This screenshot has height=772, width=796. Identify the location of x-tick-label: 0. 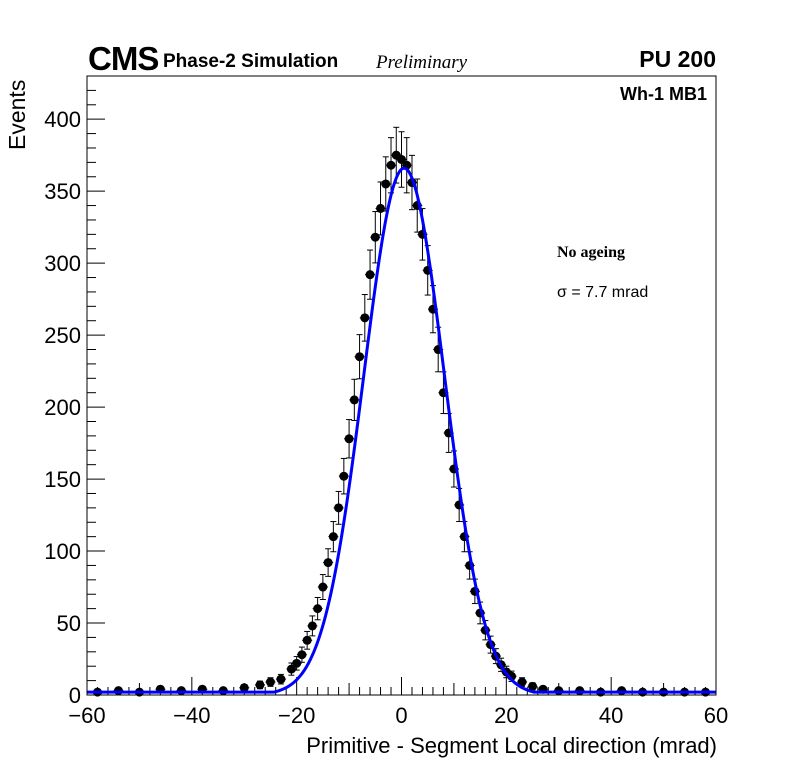
(401, 715).